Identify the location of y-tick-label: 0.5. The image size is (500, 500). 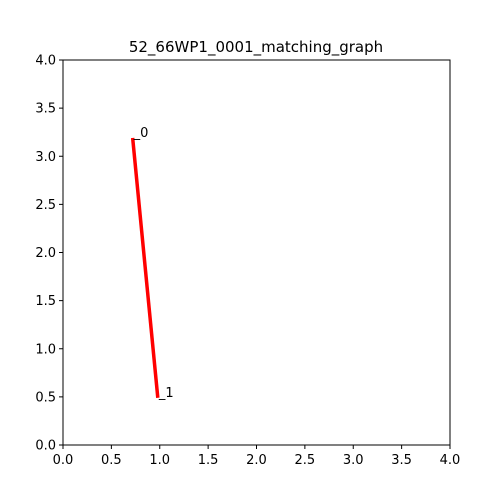
(45, 397).